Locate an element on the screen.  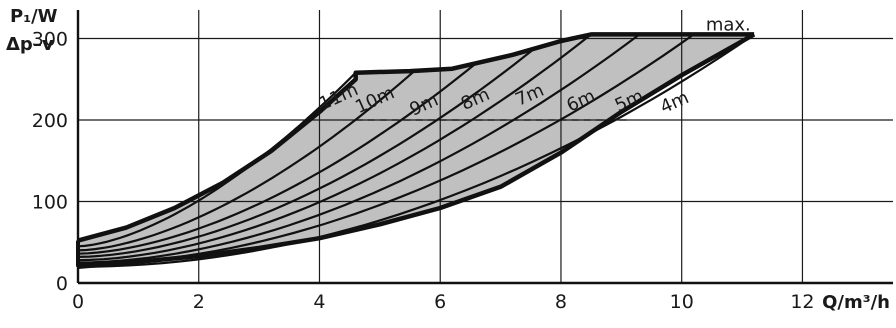
y-axis-title: P₁/W is located at coordinates (34, 16).